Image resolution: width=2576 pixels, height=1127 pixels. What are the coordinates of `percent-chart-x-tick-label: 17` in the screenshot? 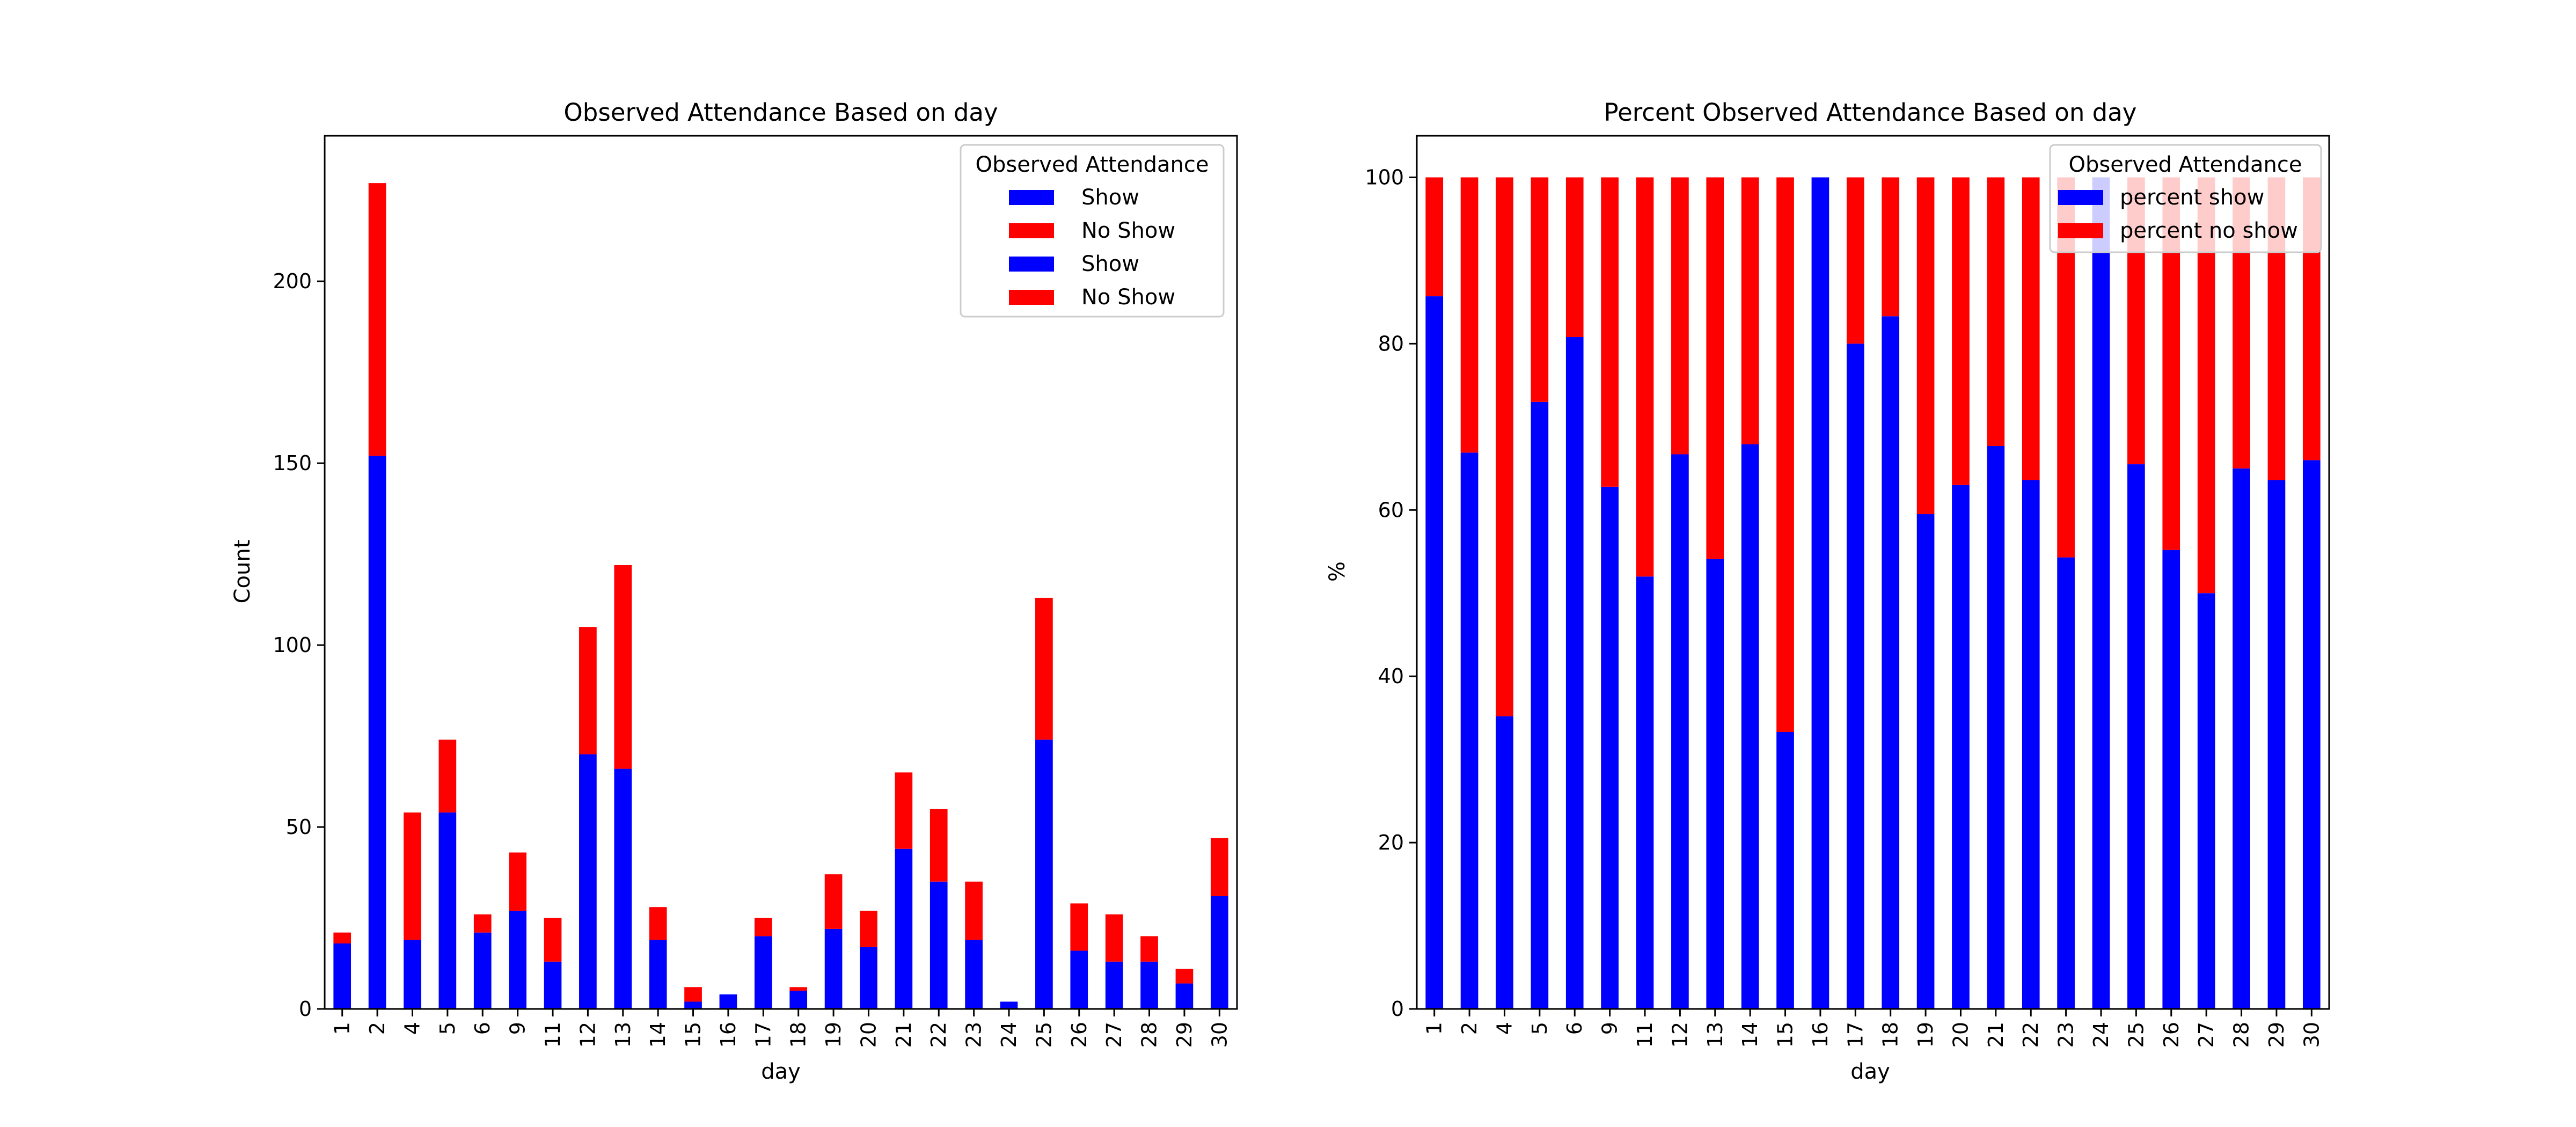 It's located at (1855, 1035).